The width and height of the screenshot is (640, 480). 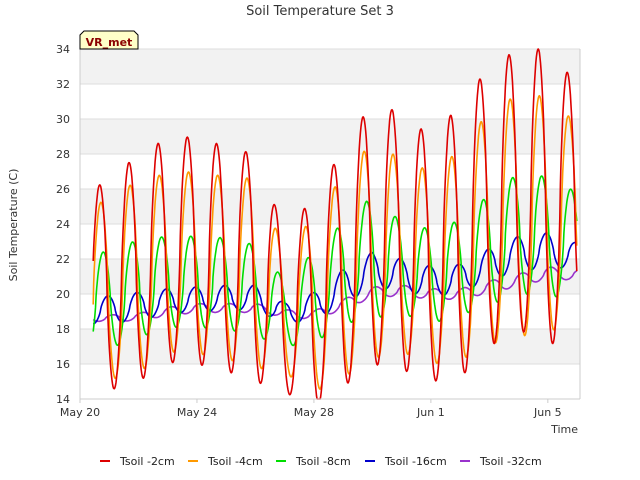 I want to click on legend-label: Tsoil -32cm, so click(x=510, y=461).